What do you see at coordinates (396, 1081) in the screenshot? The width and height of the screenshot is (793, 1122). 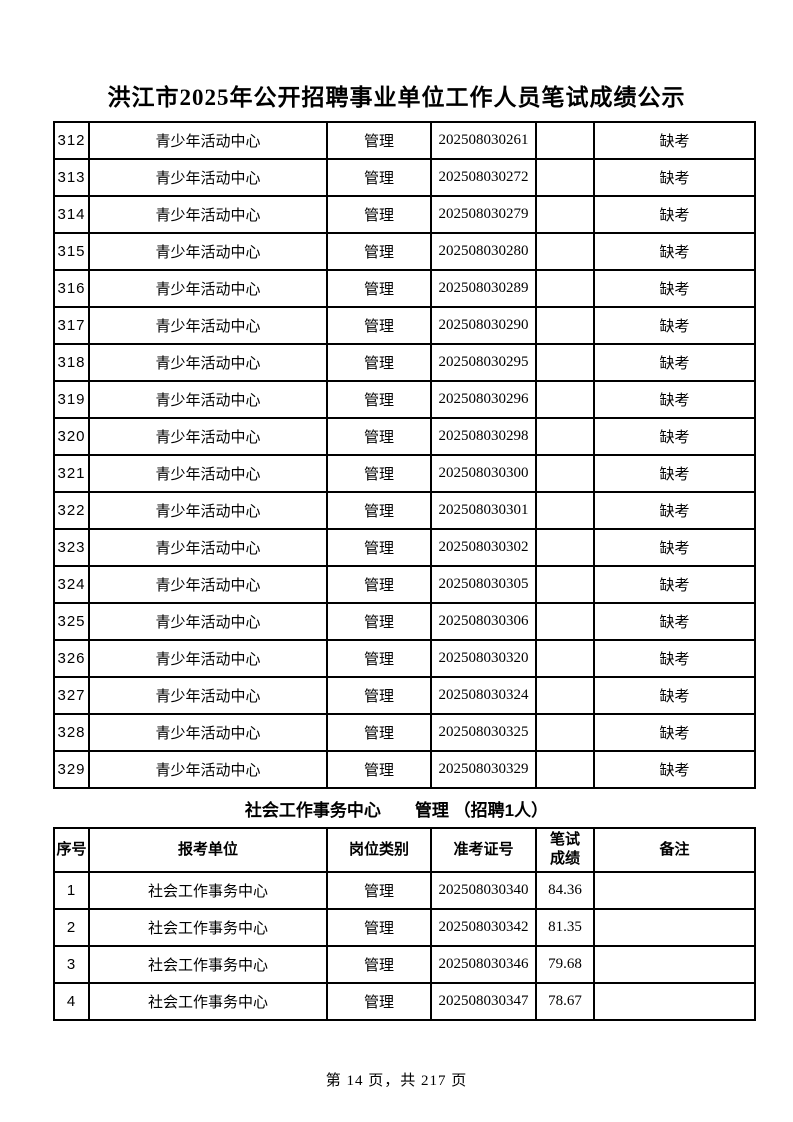 I see `page-number-footer: 第 14 页，共 217 页` at bounding box center [396, 1081].